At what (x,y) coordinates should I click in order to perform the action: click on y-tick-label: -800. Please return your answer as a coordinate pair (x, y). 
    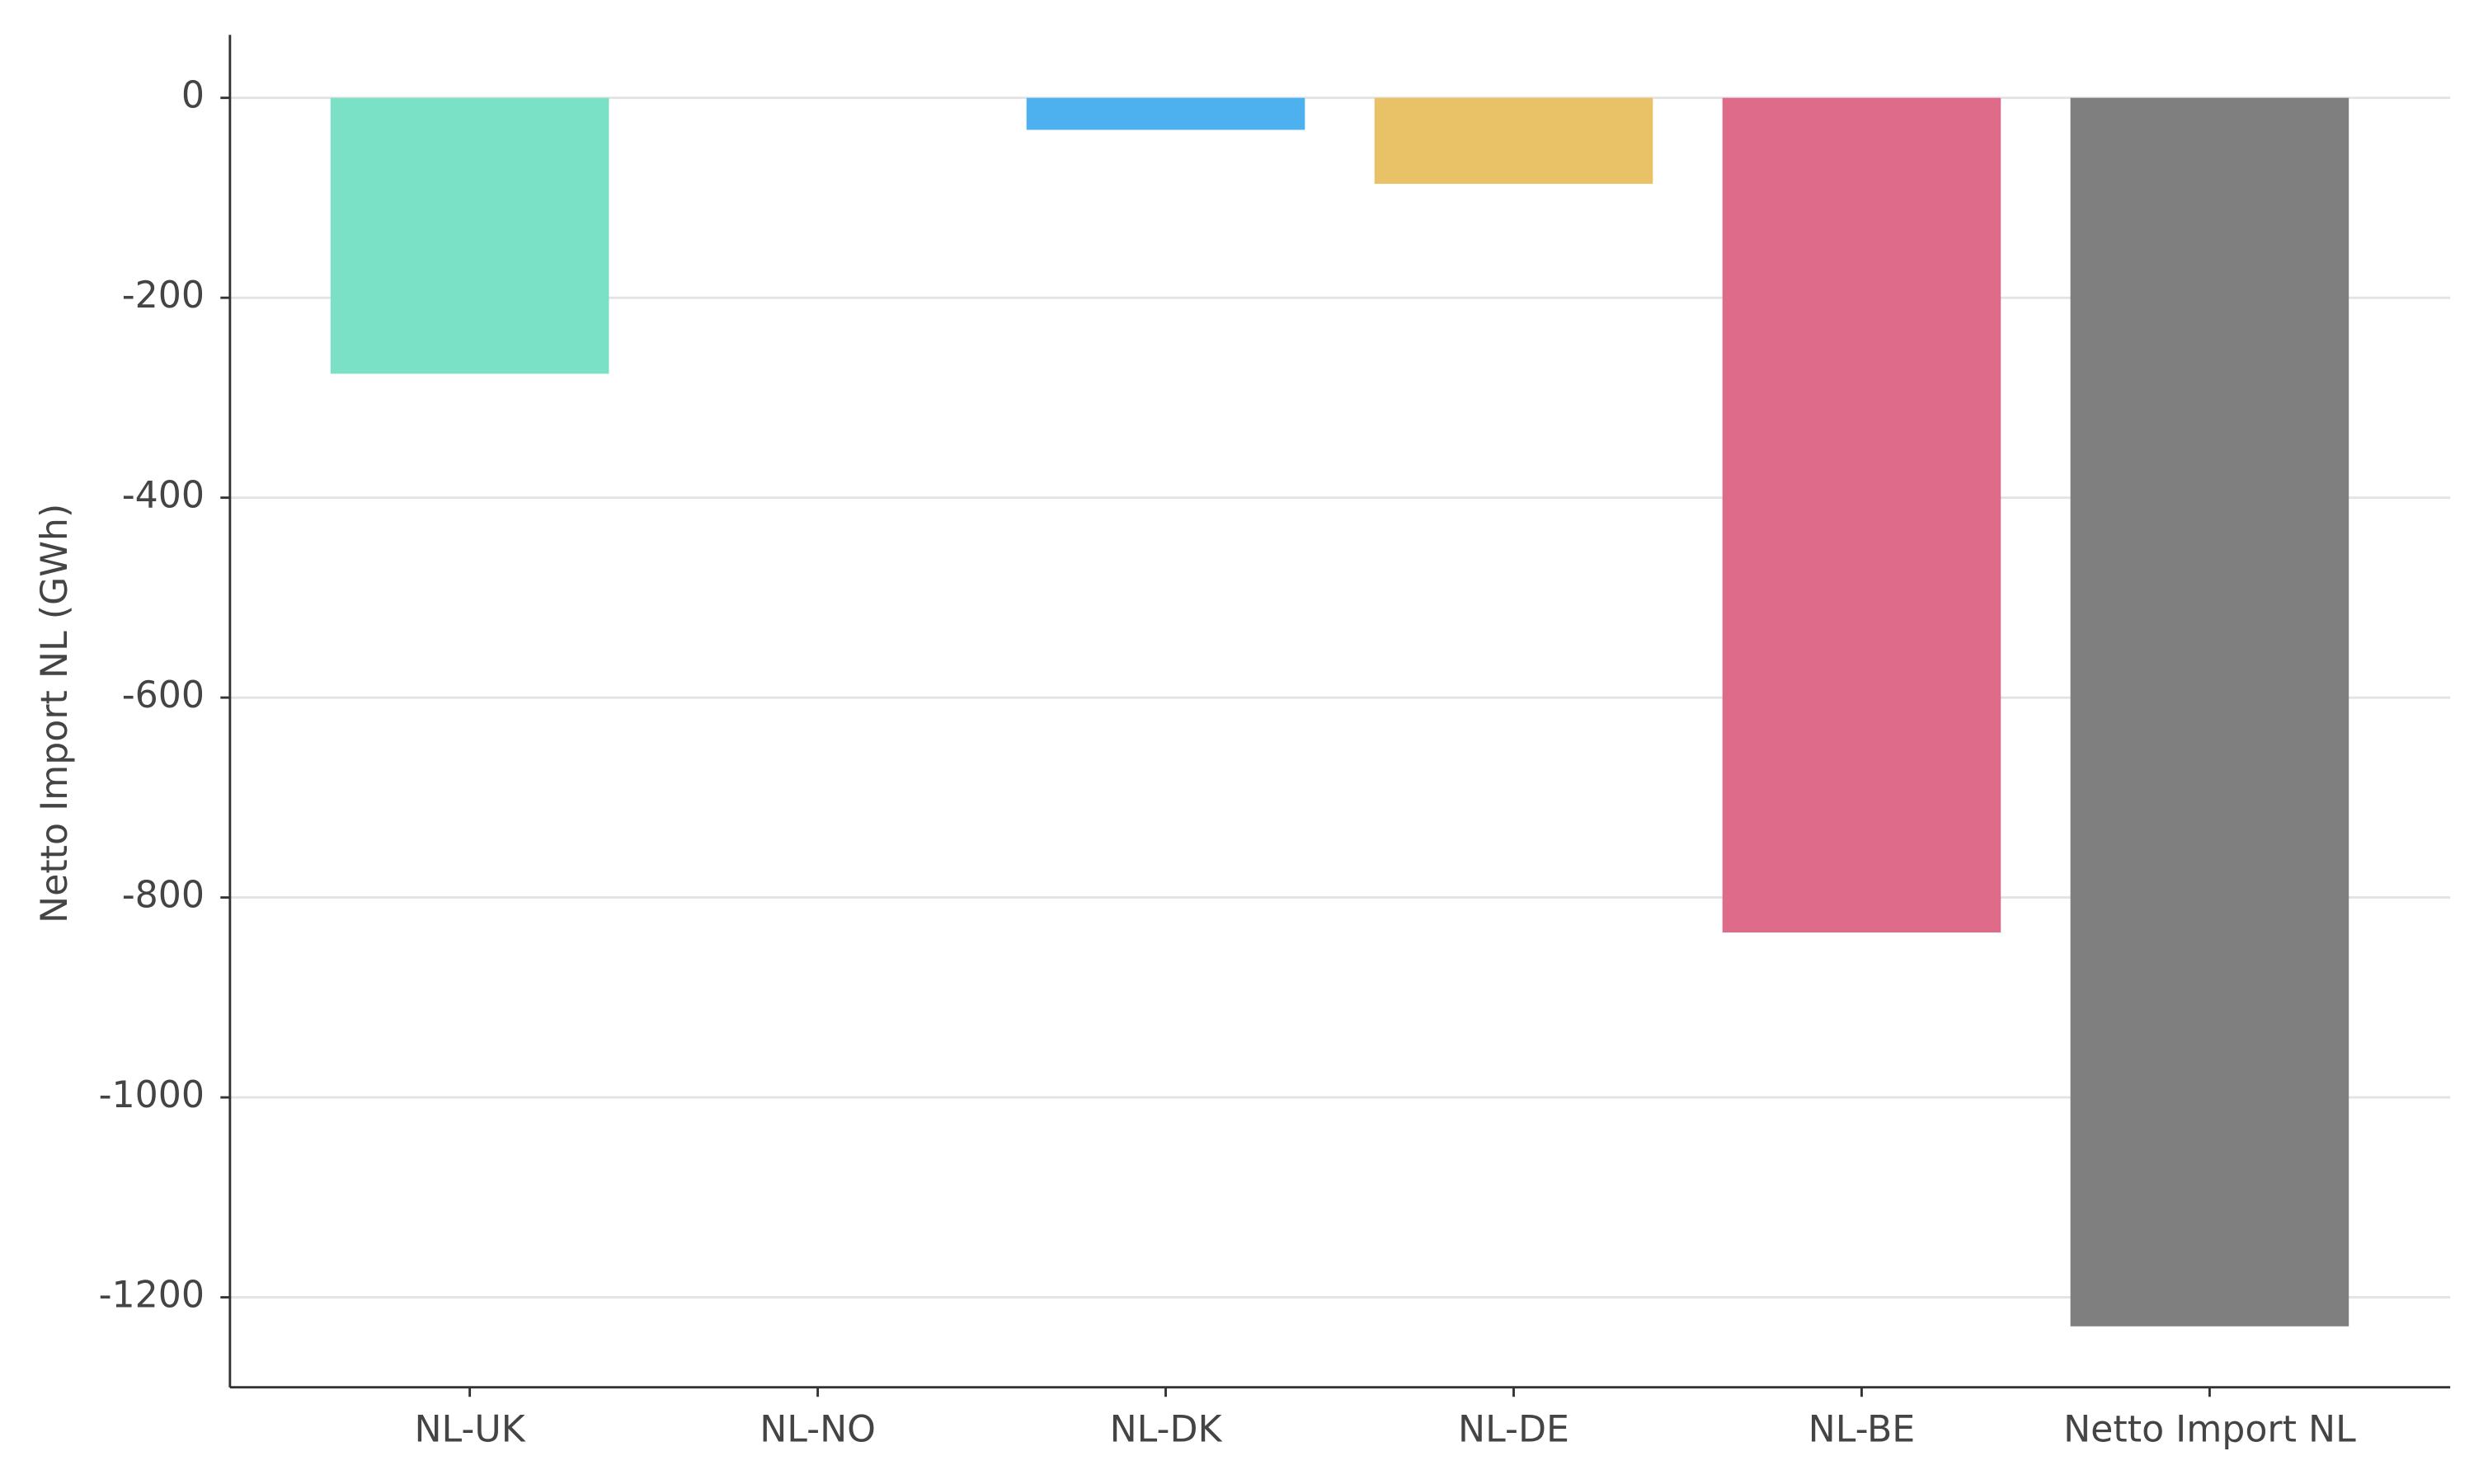
    Looking at the image, I should click on (163, 896).